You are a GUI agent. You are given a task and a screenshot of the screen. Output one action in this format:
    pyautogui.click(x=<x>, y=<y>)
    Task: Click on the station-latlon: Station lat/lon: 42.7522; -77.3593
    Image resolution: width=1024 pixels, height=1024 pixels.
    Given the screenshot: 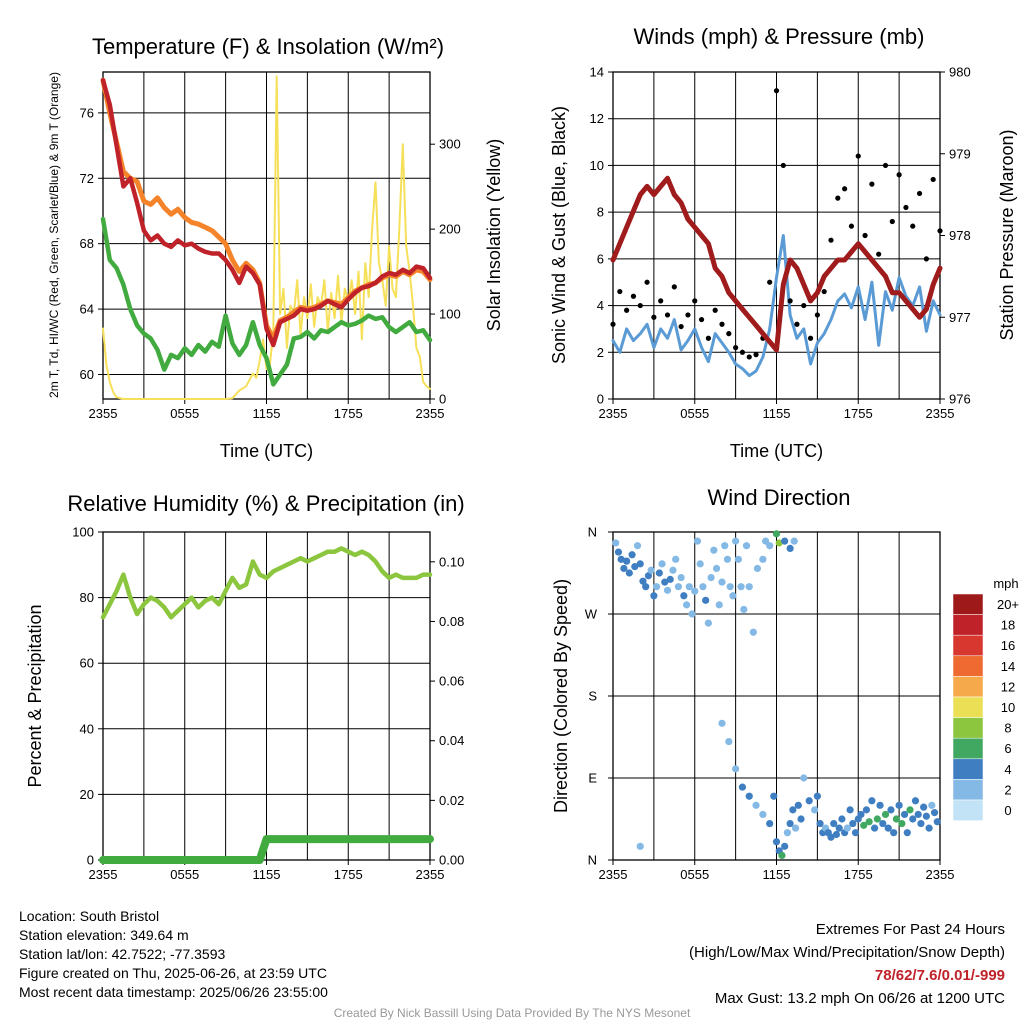 What is the action you would take?
    pyautogui.click(x=122, y=954)
    